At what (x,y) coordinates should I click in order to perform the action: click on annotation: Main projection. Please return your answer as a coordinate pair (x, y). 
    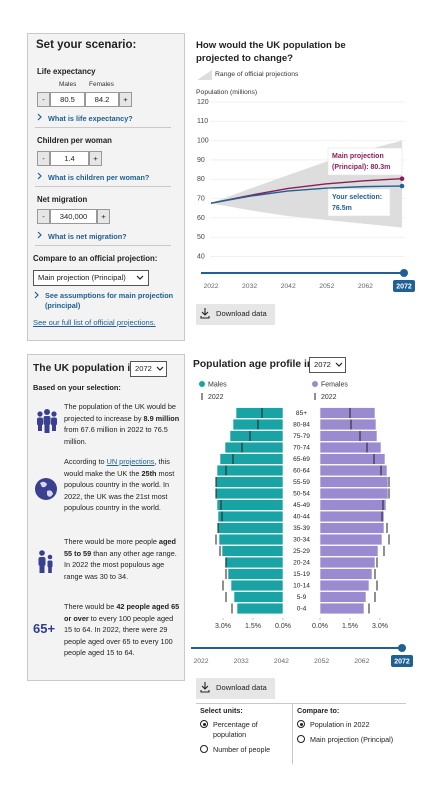
    Looking at the image, I should click on (358, 156).